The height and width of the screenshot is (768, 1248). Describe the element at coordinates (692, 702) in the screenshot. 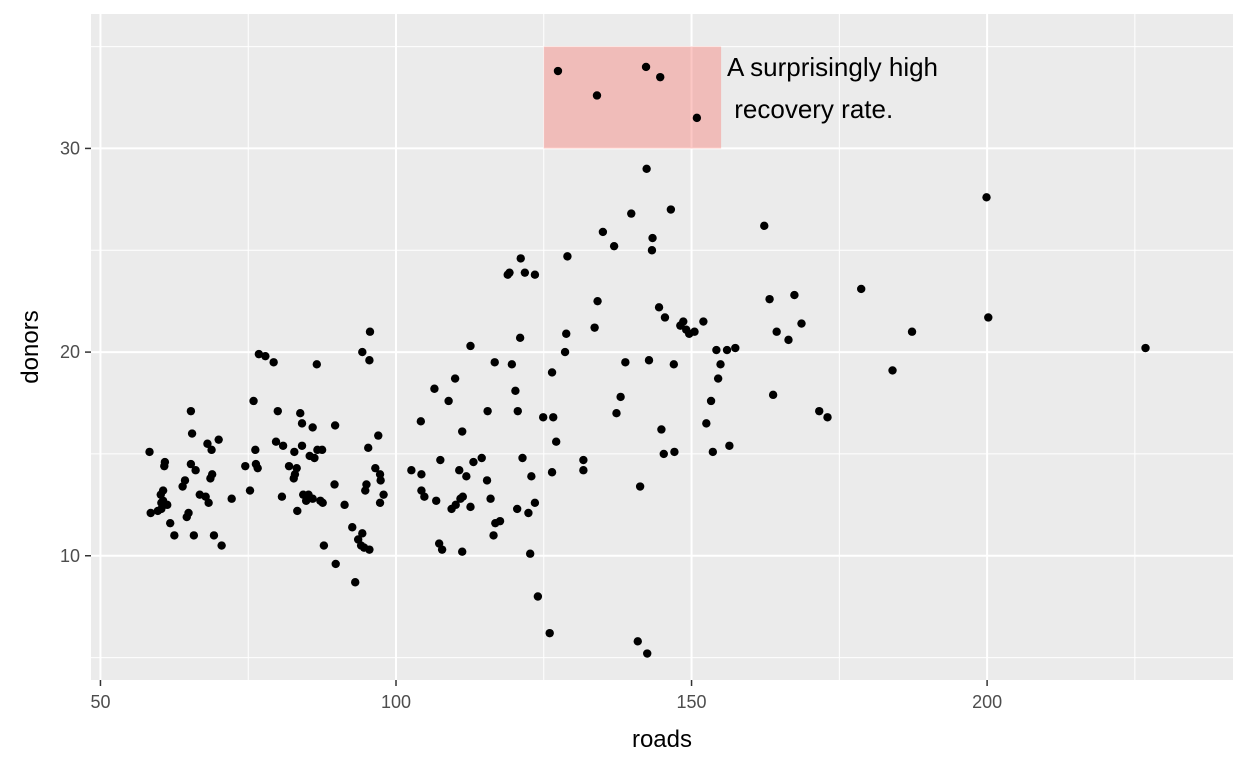

I see `x-tick-label-2: 150` at that location.